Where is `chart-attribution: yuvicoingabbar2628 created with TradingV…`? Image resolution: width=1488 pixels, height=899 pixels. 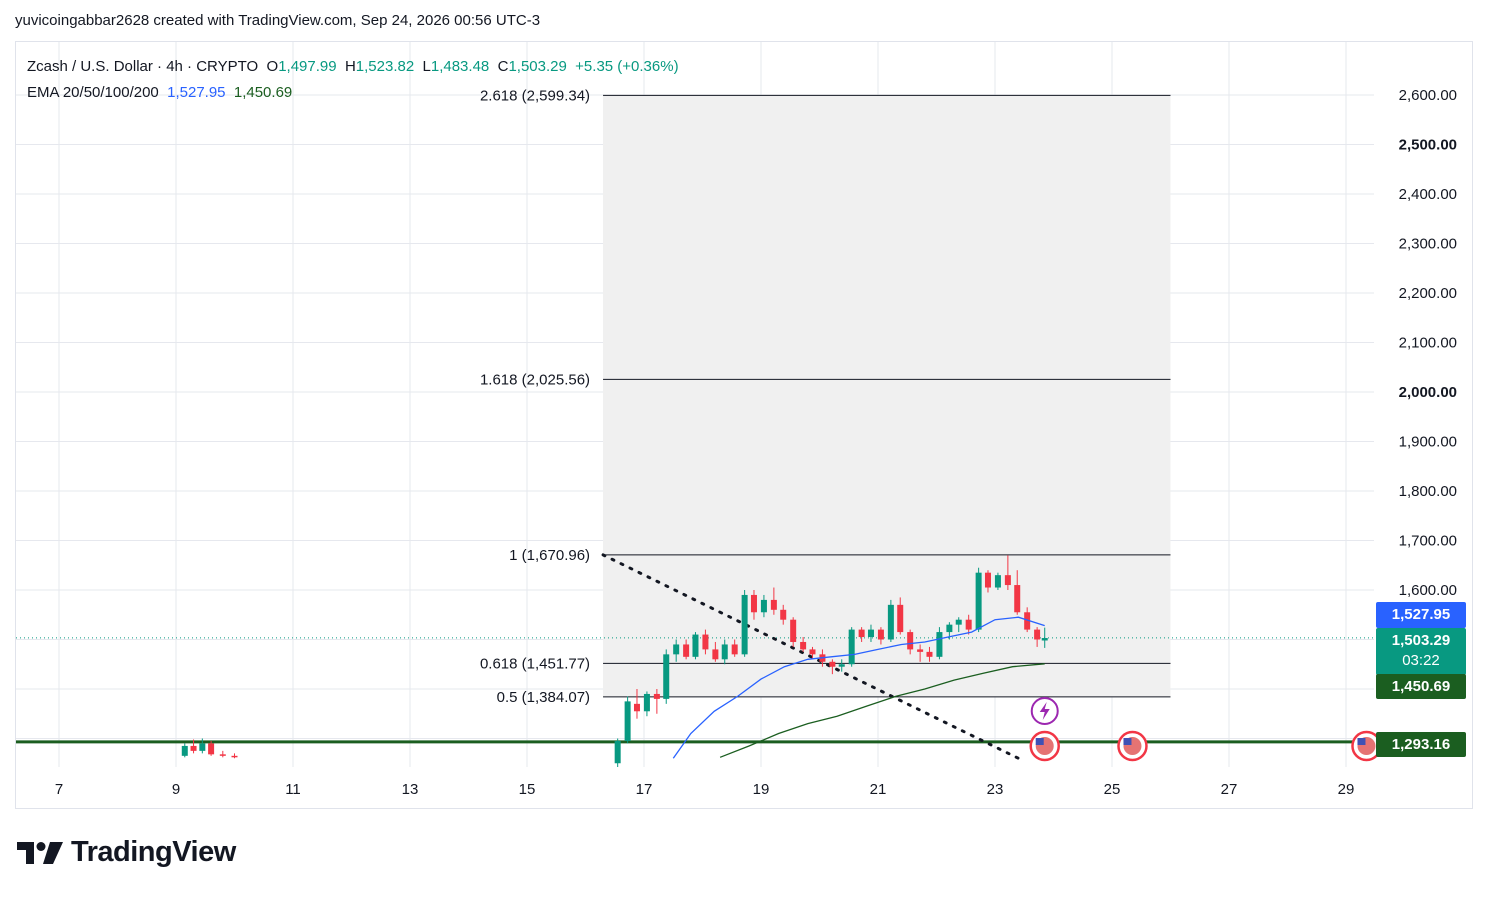
chart-attribution: yuvicoingabbar2628 created with TradingV… is located at coordinates (278, 20).